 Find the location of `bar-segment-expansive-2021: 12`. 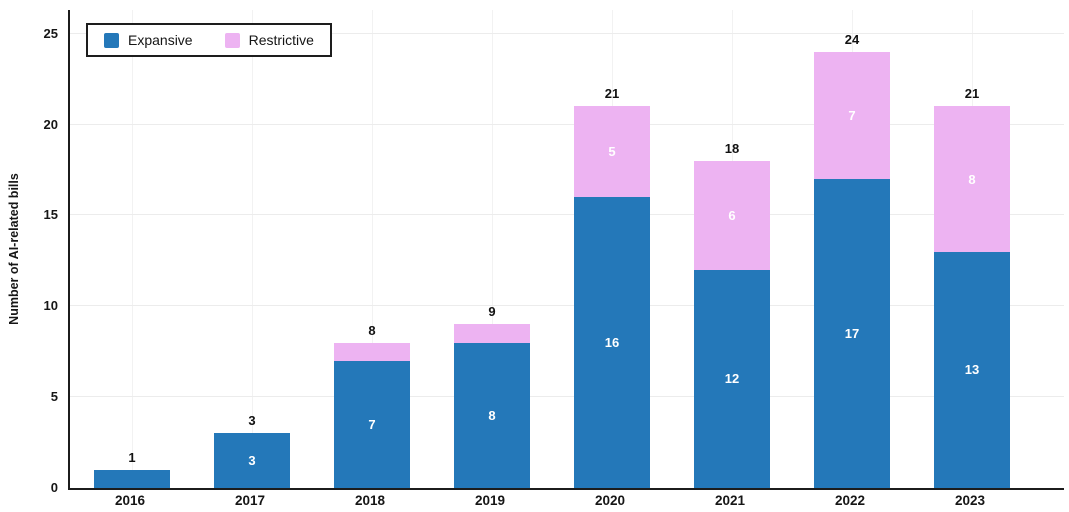

bar-segment-expansive-2021: 12 is located at coordinates (732, 378).